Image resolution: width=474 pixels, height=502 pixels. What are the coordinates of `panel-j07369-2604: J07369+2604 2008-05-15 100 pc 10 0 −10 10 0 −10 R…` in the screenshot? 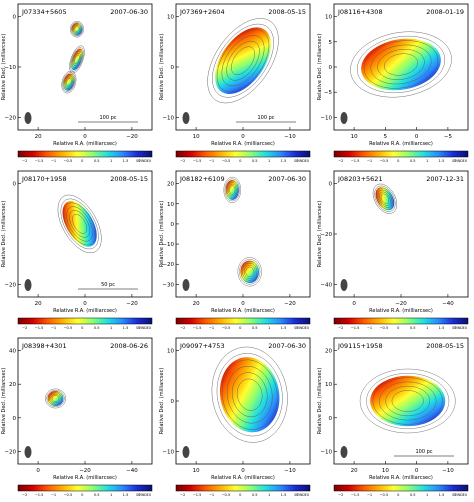 It's located at (237, 83).